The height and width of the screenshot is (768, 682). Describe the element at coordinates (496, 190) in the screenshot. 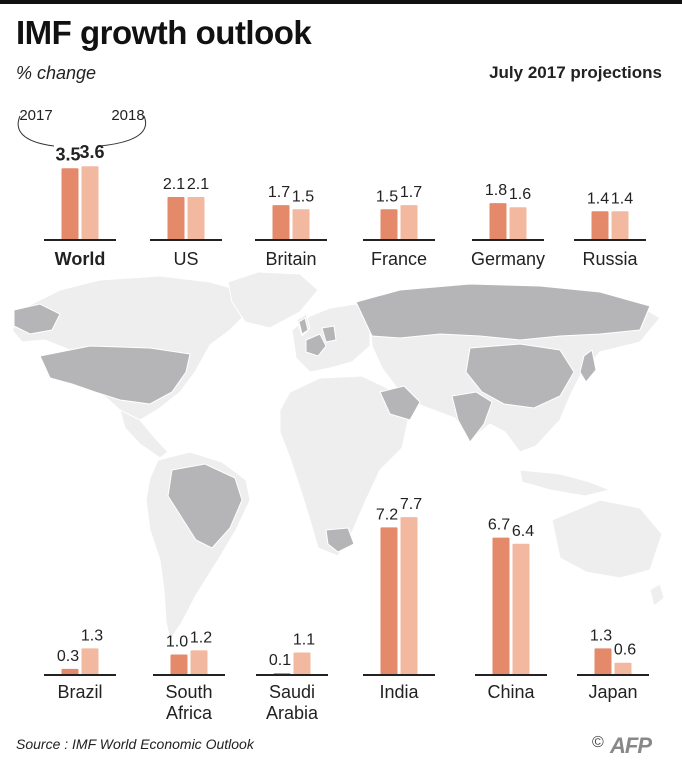

I see `value-label-2017-germany: 1.8` at that location.